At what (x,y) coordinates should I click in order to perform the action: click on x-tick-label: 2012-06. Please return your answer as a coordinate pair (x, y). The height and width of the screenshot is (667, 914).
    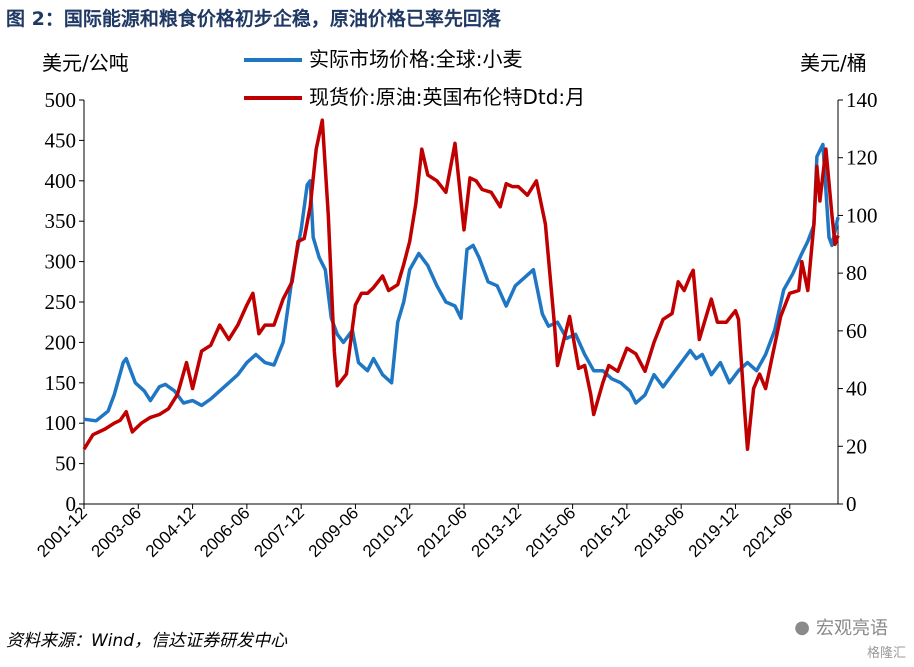
    Looking at the image, I should click on (442, 532).